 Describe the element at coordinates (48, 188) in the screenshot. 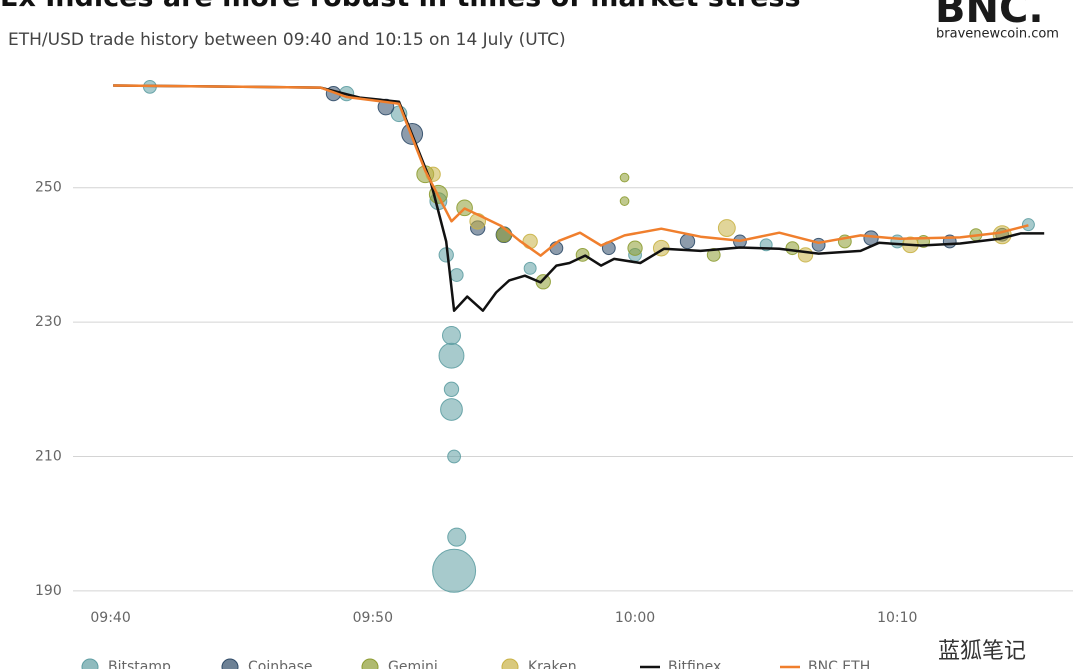

I see `y-tick-label: 250` at that location.